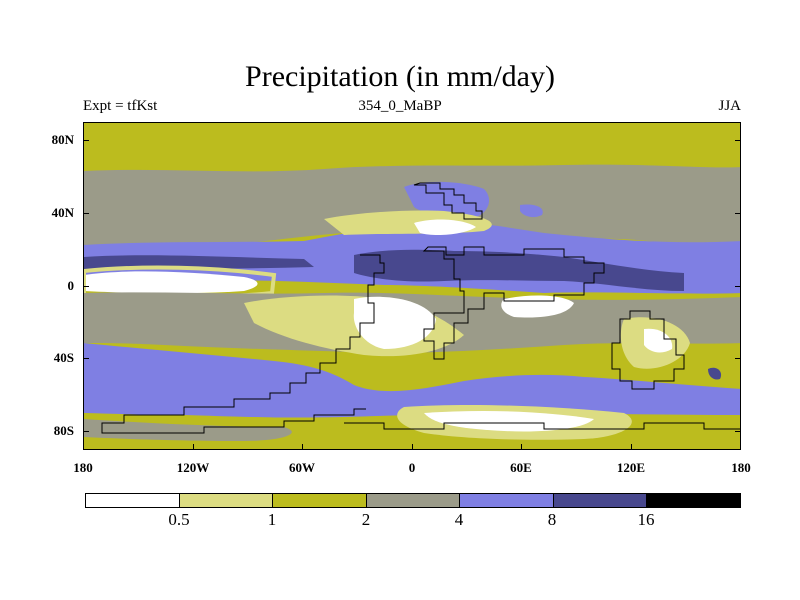  What do you see at coordinates (631, 467) in the screenshot?
I see `x-label-120e: 120E` at bounding box center [631, 467].